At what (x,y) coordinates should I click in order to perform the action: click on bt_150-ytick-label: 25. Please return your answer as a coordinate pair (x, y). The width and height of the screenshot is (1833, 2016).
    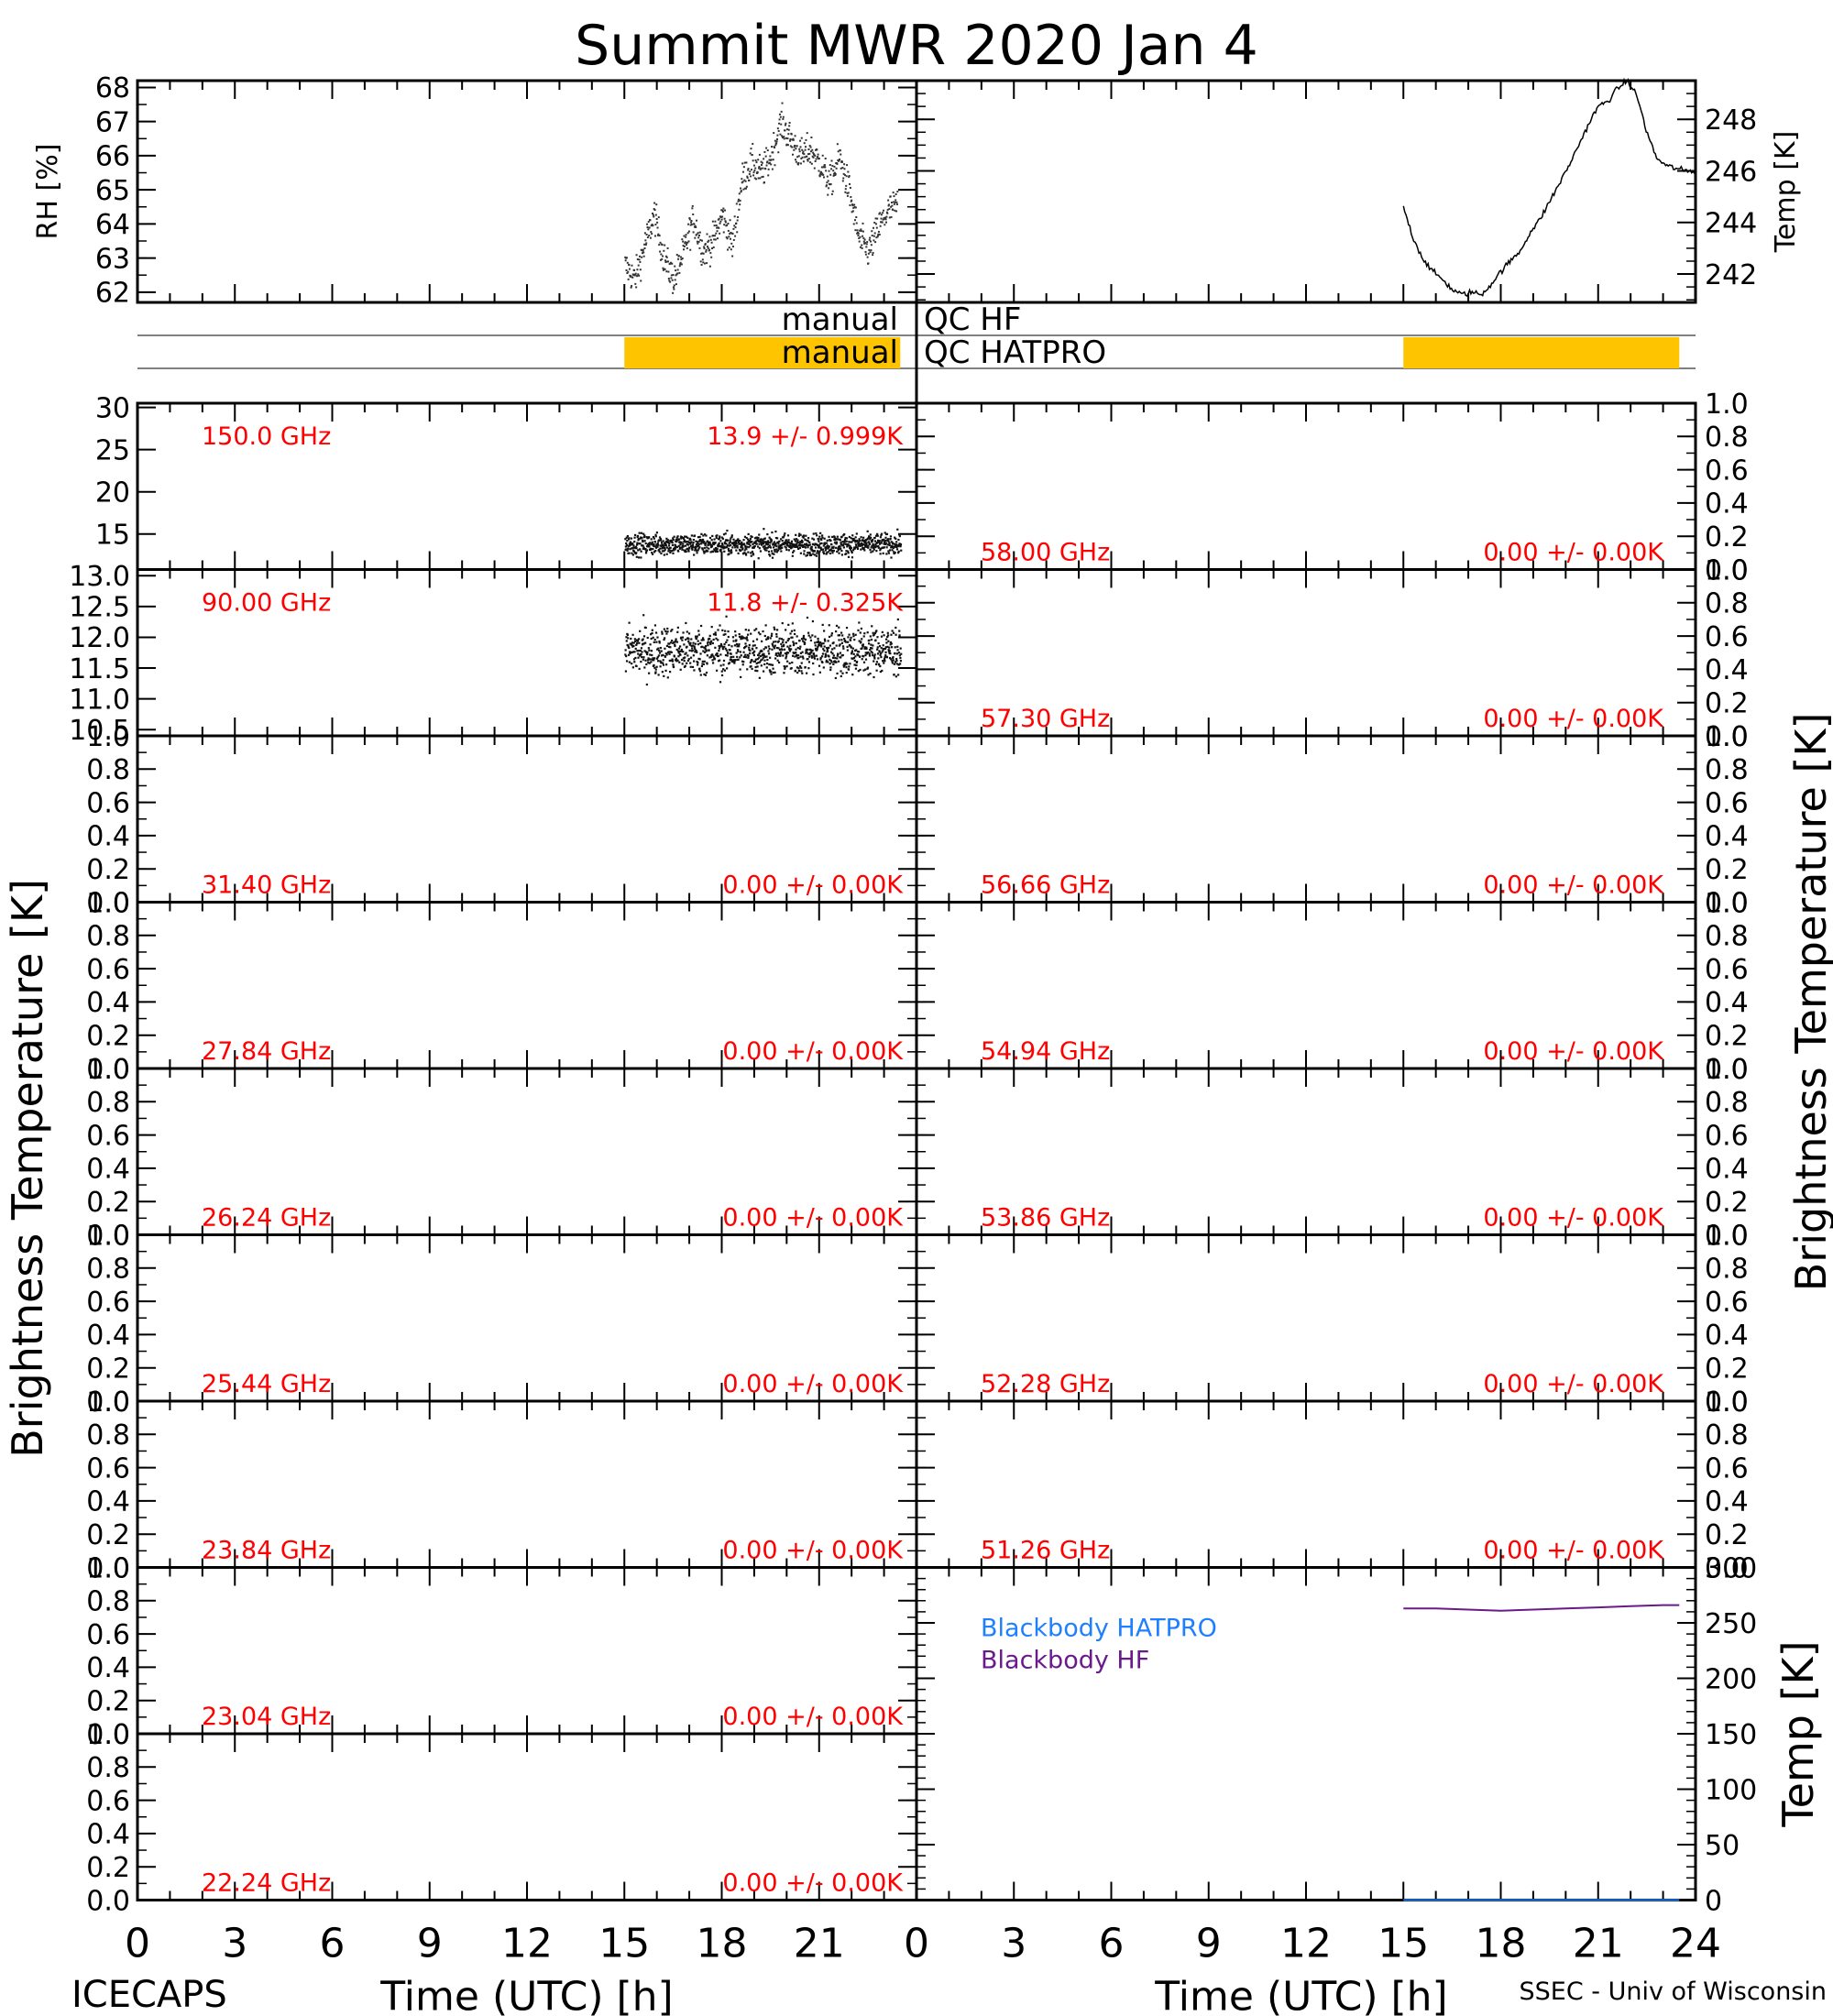
    Looking at the image, I should click on (112, 450).